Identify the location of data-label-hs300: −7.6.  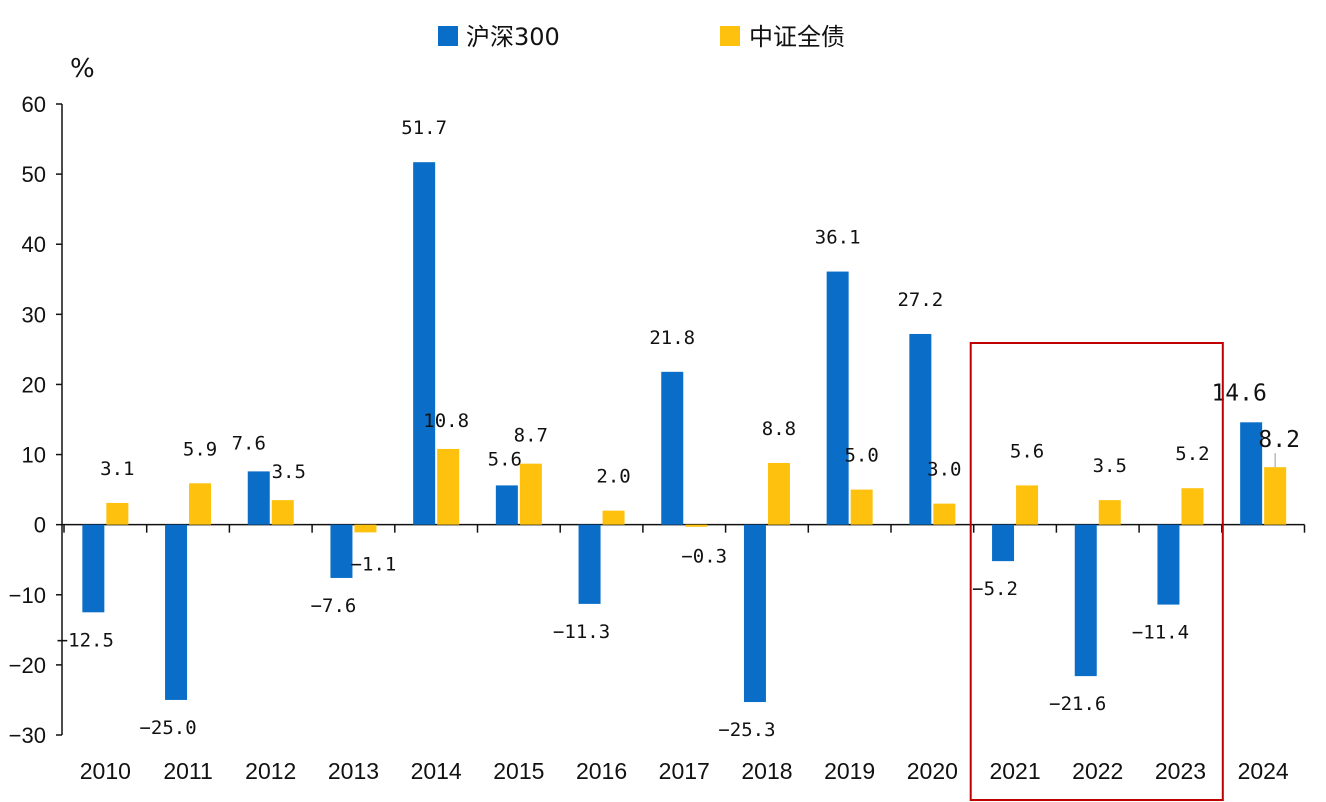
(334, 606).